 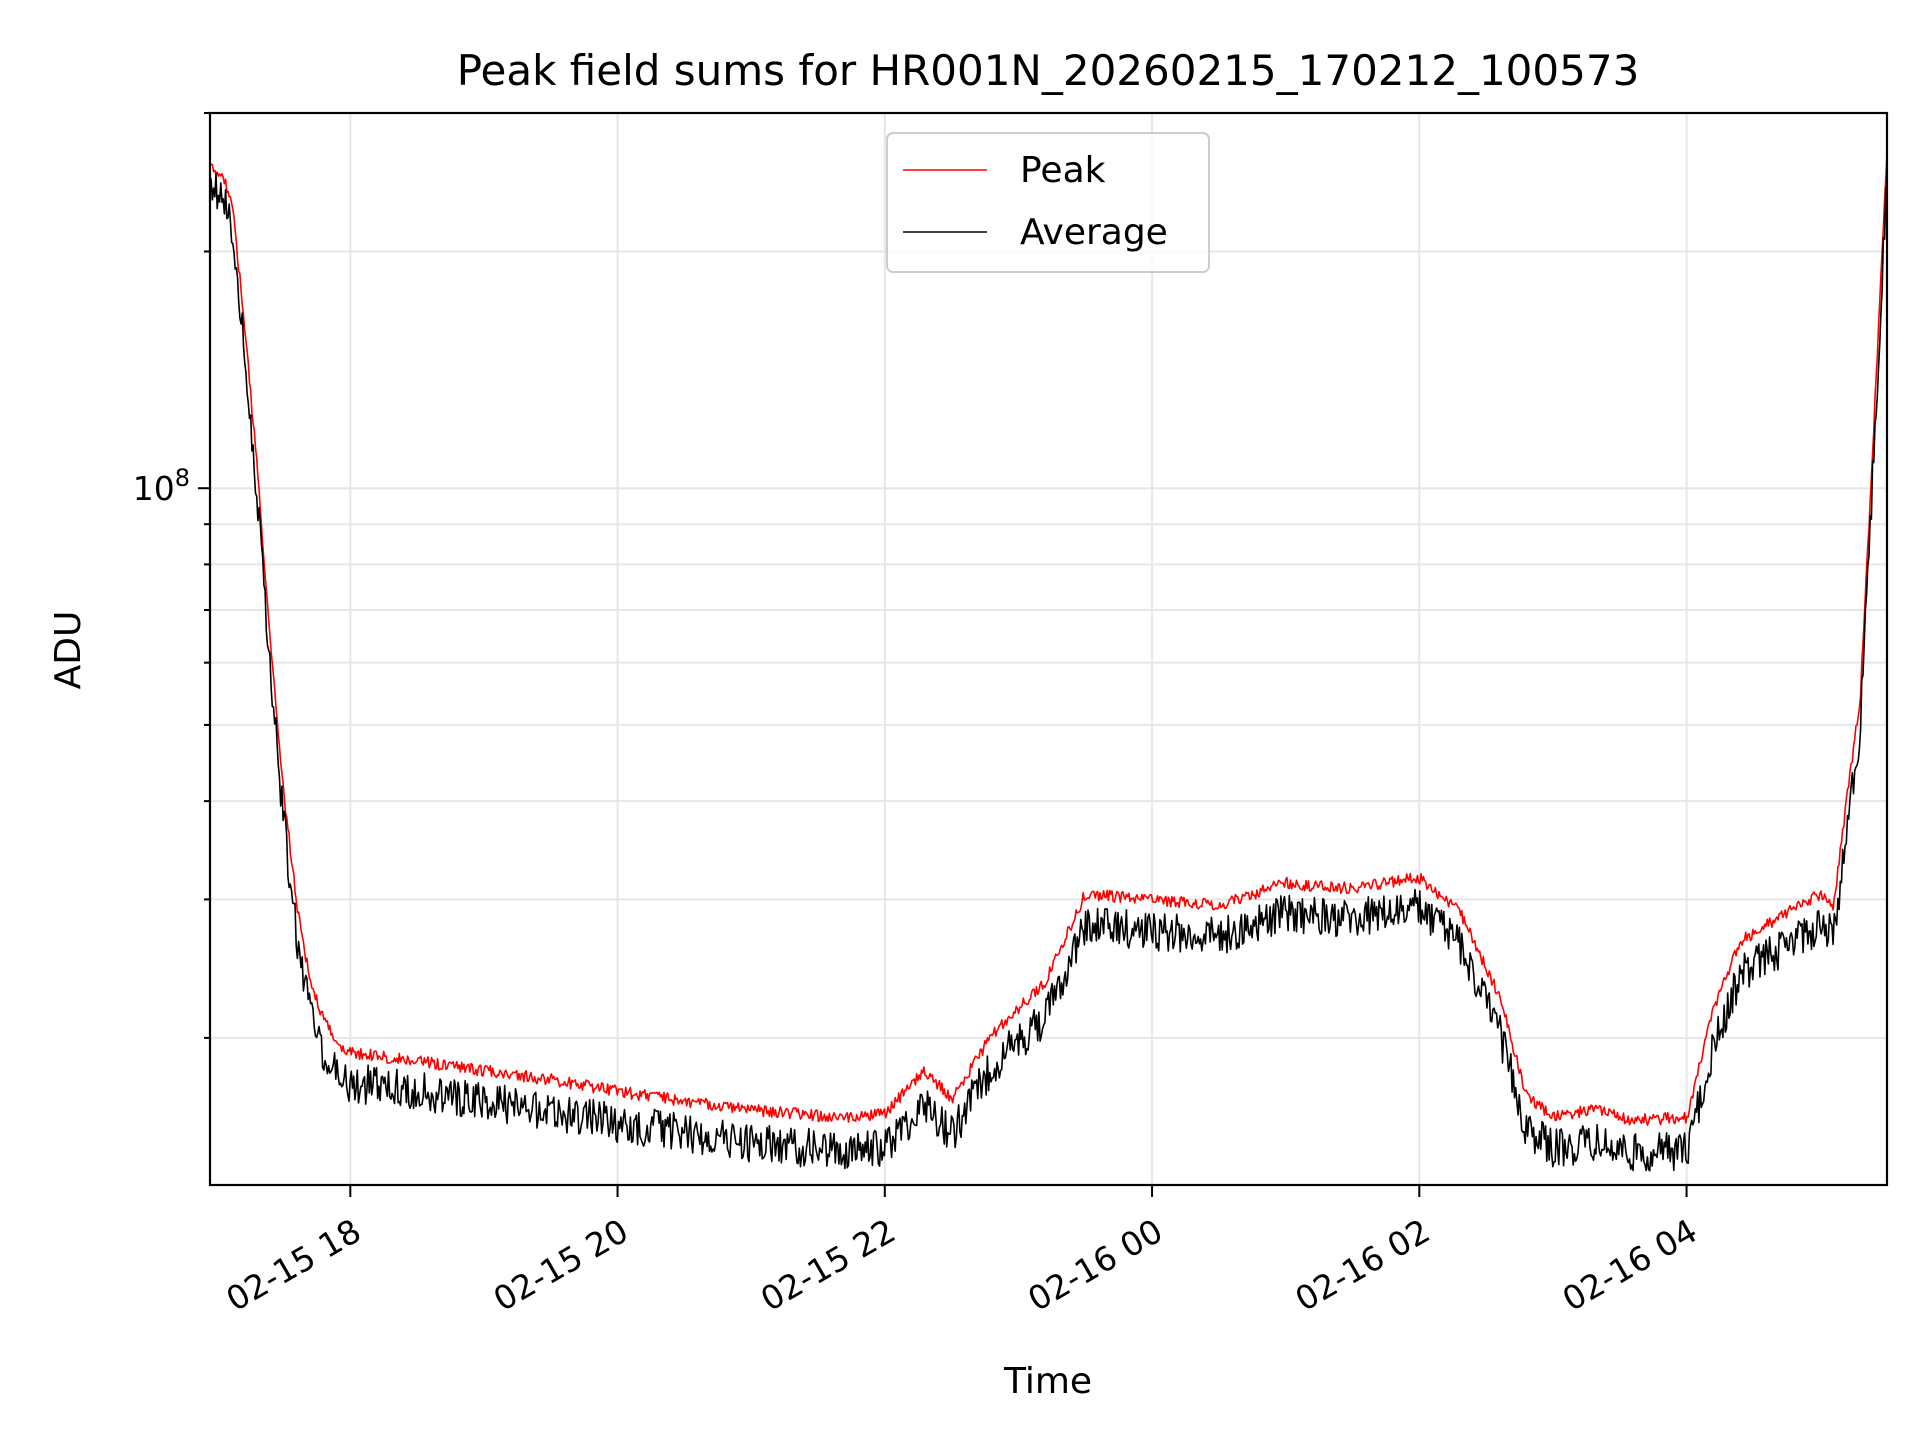 What do you see at coordinates (161, 486) in the screenshot?
I see `y-tick-label: 108` at bounding box center [161, 486].